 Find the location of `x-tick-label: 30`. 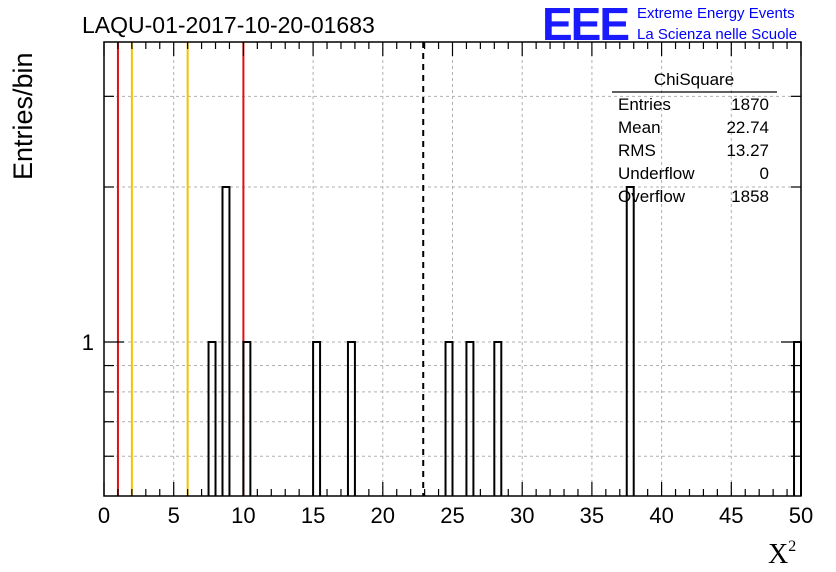

x-tick-label: 30 is located at coordinates (522, 515).